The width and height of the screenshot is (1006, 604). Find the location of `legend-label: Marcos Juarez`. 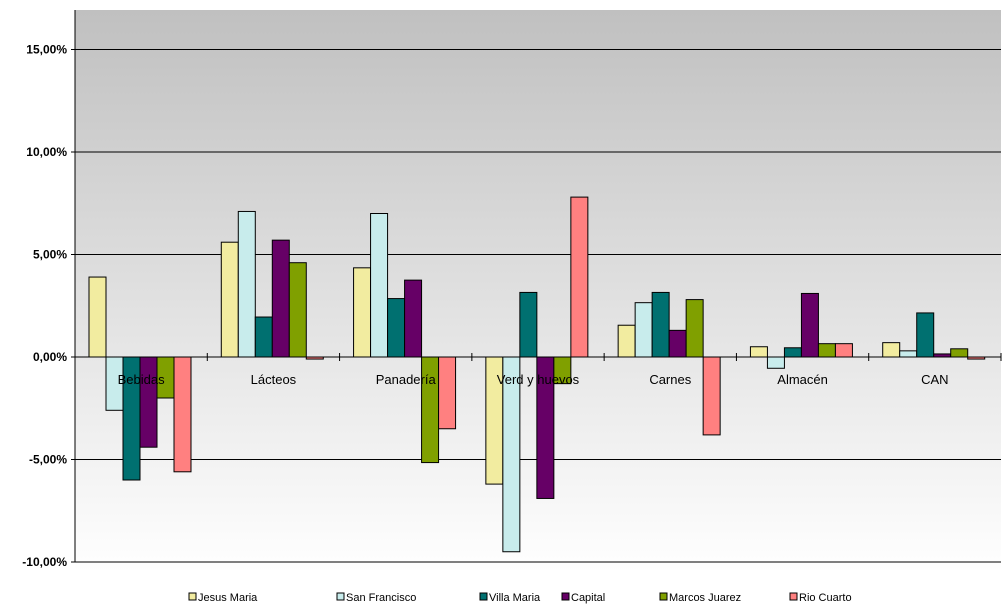

legend-label: Marcos Juarez is located at coordinates (705, 598).